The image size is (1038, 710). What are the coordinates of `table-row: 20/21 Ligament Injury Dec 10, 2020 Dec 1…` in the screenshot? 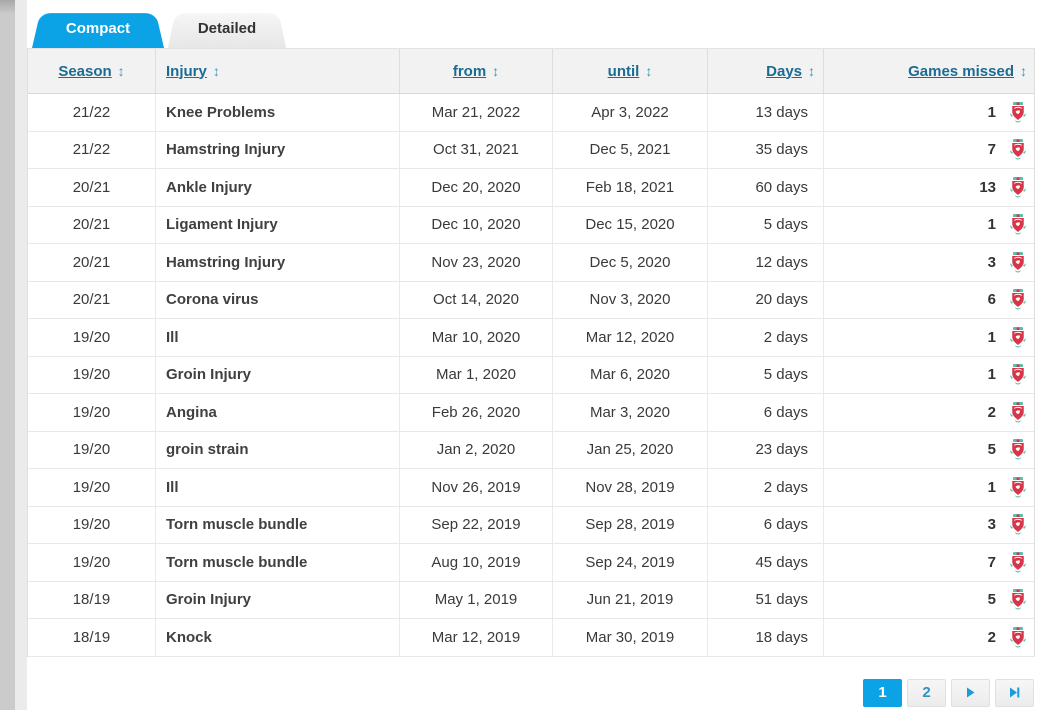 It's located at (531, 225).